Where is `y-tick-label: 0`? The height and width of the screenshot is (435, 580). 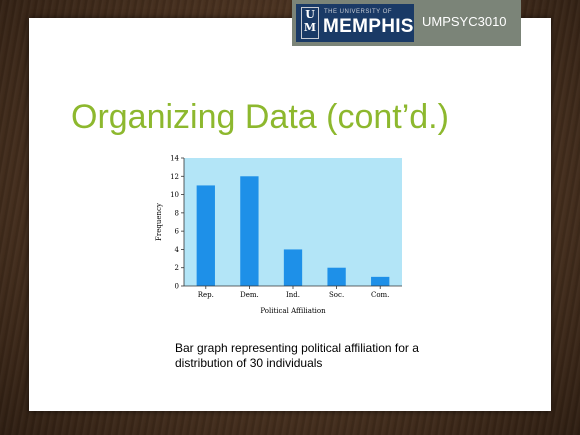 y-tick-label: 0 is located at coordinates (177, 287).